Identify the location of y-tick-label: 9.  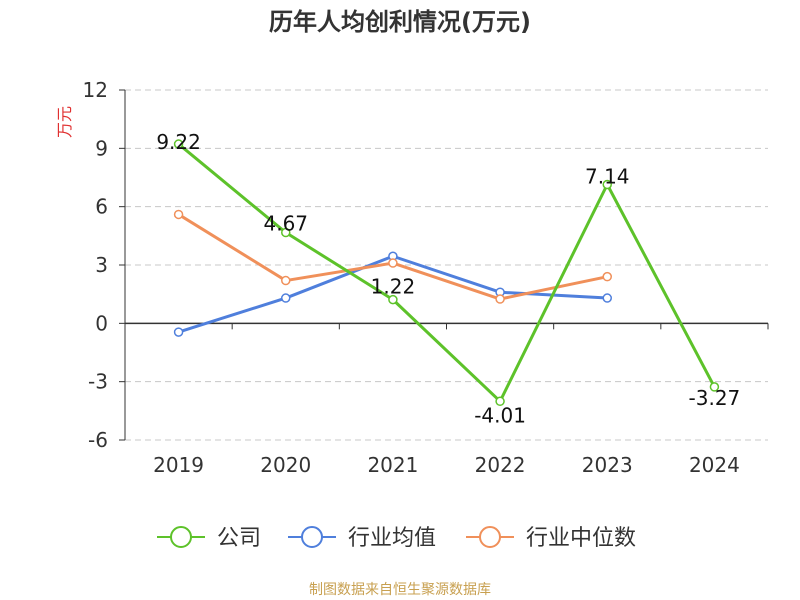
(101, 148).